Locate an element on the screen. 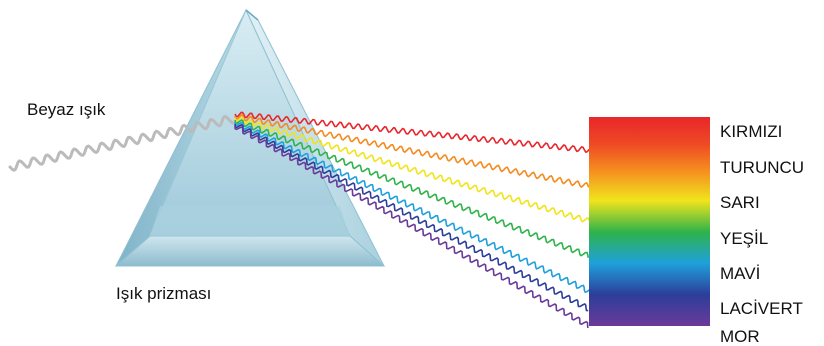 This screenshot has width=824, height=346. spectrum-label-violet: MOR is located at coordinates (740, 336).